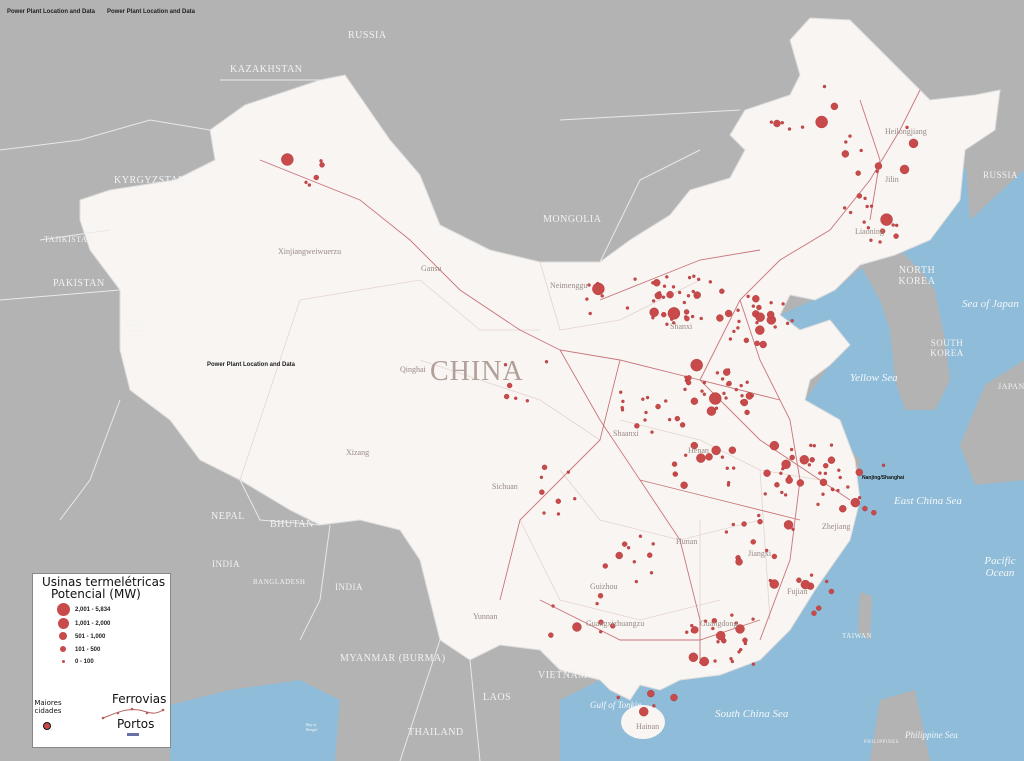  Describe the element at coordinates (719, 623) in the screenshot. I see `label-guangdong: Guangdong` at that location.